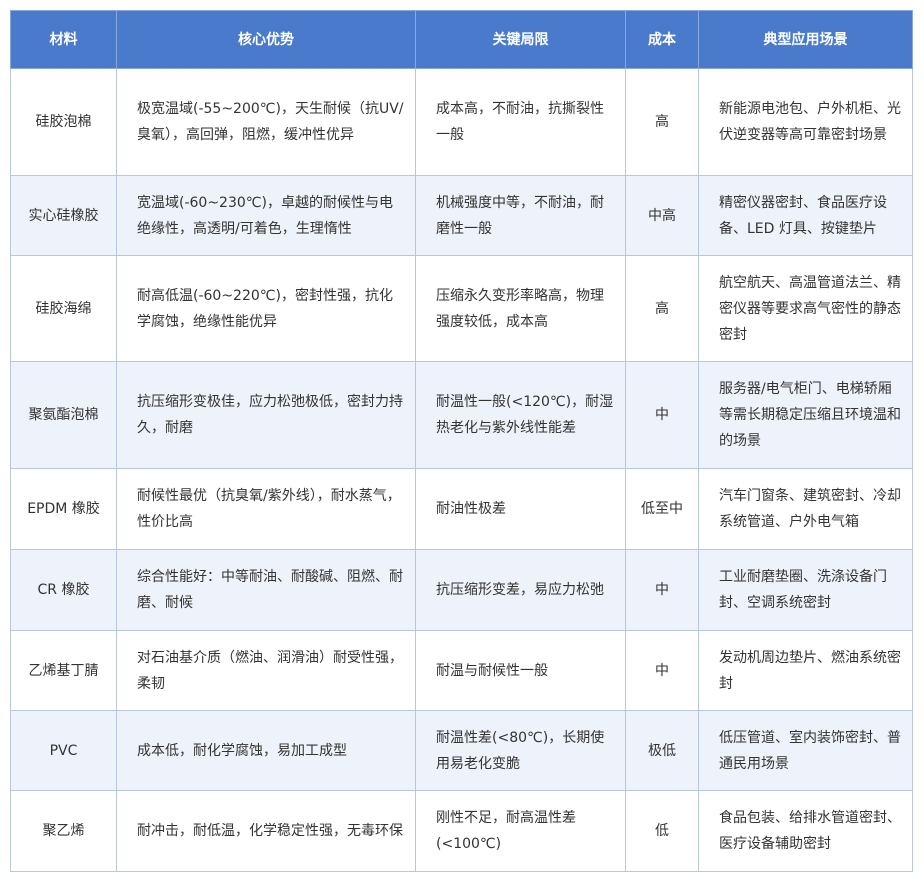 The image size is (924, 878). Describe the element at coordinates (805, 415) in the screenshot. I see `cell-applications: 服务器/电气柜门、电梯轿厢等需长期稳定压缩且环境温和的场景` at that location.